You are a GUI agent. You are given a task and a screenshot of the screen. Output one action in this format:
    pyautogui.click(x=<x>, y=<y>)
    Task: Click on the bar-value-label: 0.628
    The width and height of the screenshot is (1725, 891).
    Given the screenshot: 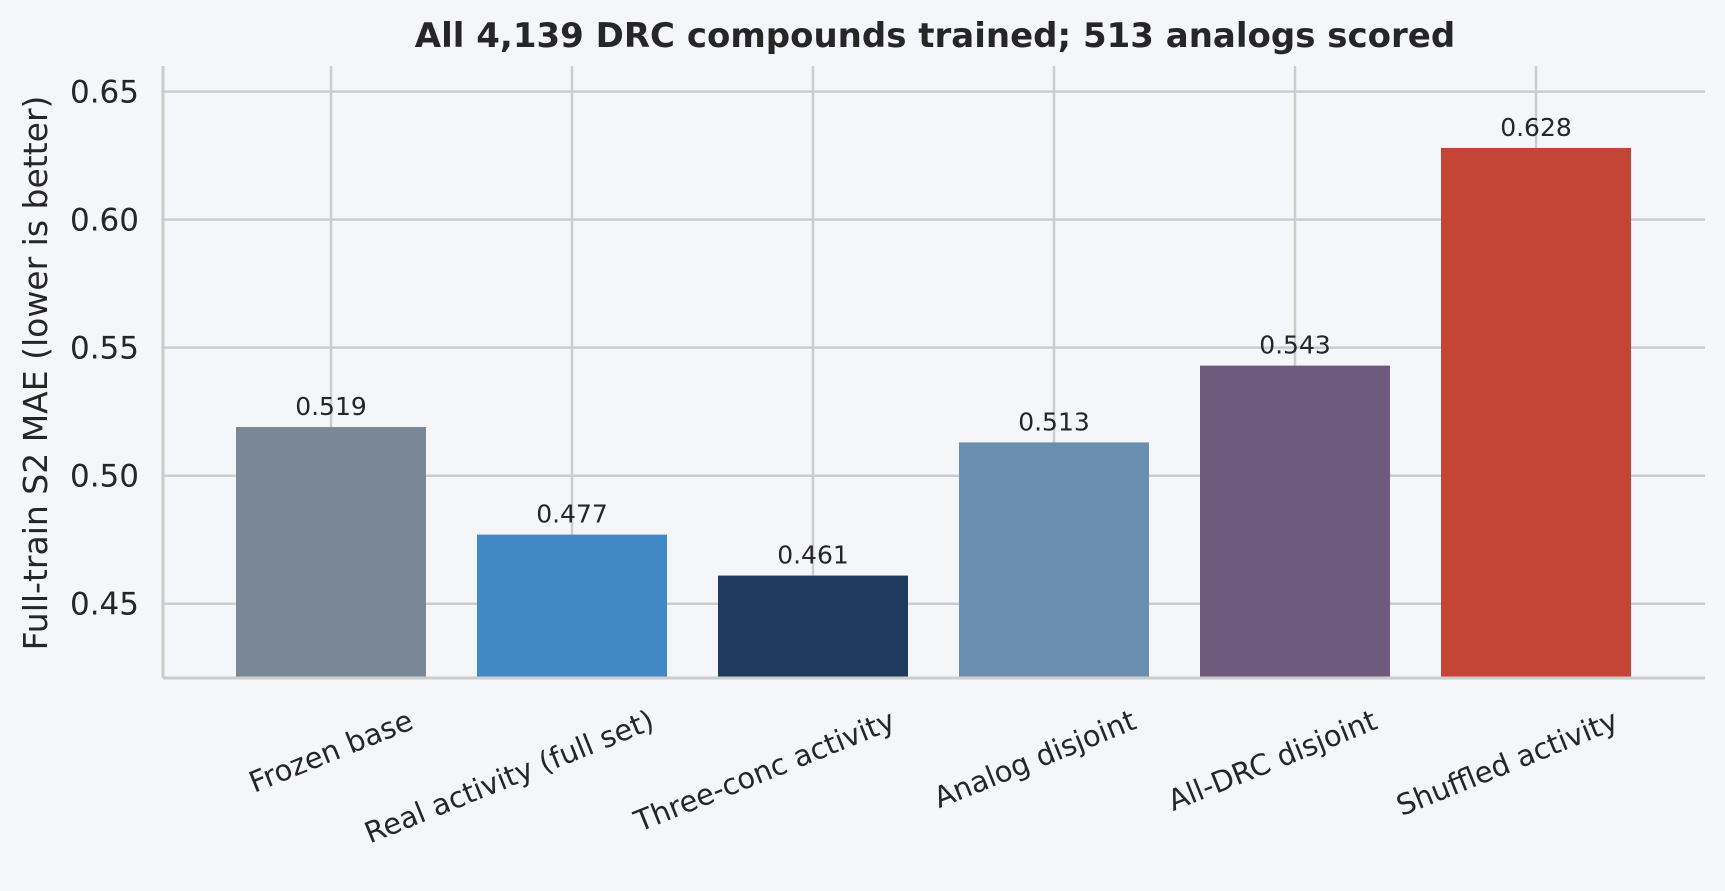 What is the action you would take?
    pyautogui.click(x=1536, y=127)
    